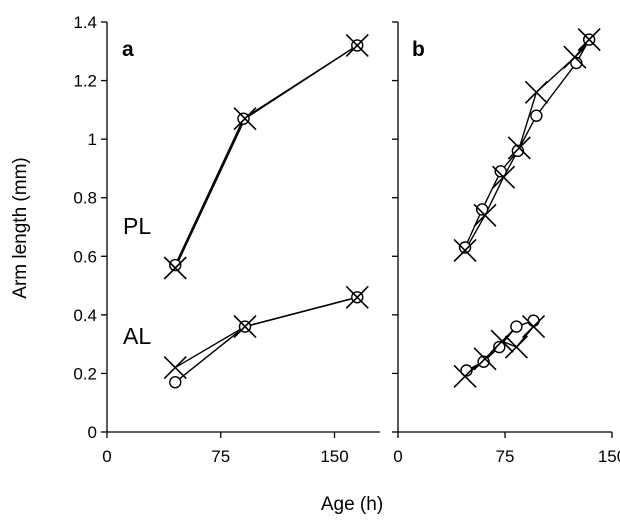 This screenshot has height=524, width=620. What do you see at coordinates (137, 336) in the screenshot?
I see `group-label: AL` at bounding box center [137, 336].